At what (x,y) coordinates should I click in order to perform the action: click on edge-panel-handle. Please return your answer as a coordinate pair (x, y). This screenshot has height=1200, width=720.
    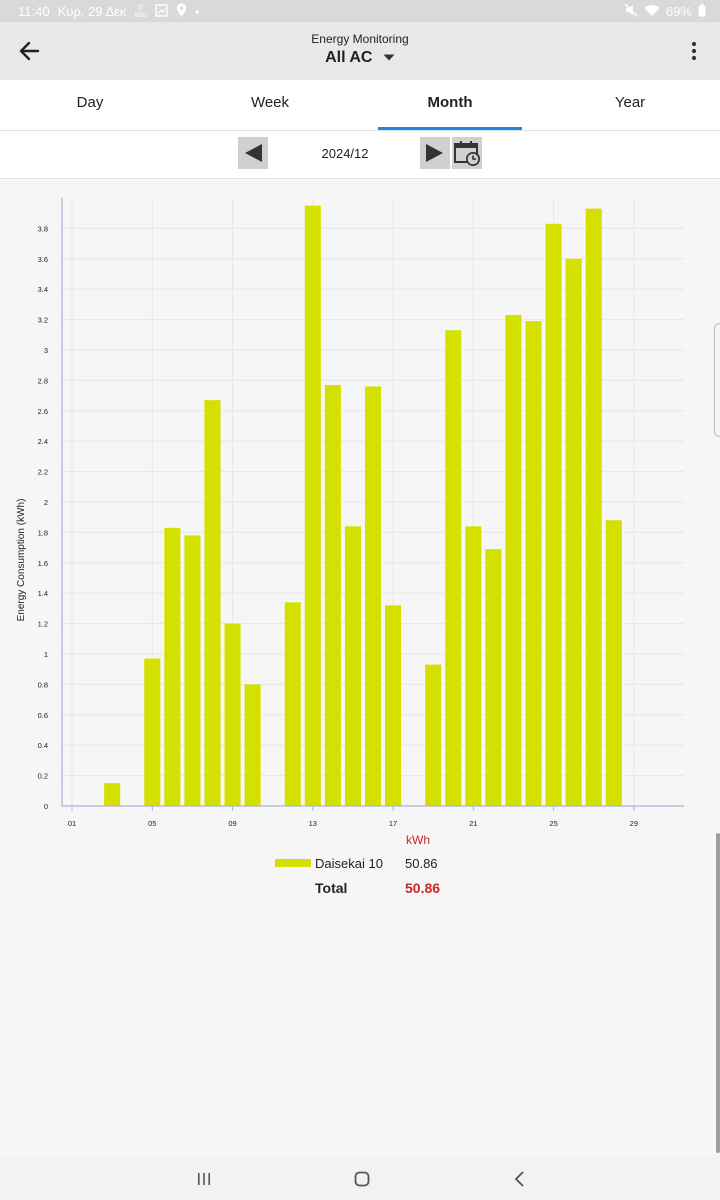
    Looking at the image, I should click on (717, 380).